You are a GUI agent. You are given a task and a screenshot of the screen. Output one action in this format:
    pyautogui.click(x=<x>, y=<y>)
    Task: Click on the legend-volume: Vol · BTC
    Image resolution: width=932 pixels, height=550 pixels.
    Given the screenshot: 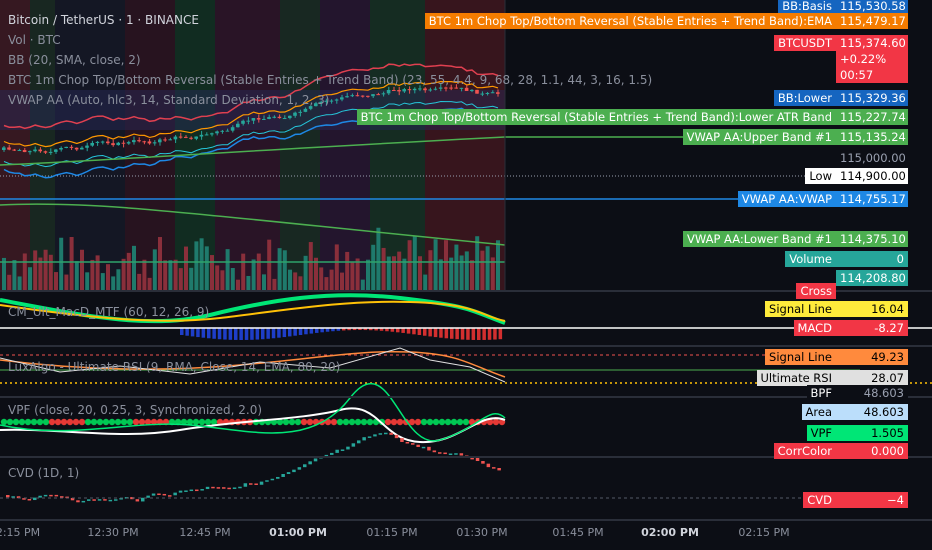 What is the action you would take?
    pyautogui.click(x=34, y=40)
    